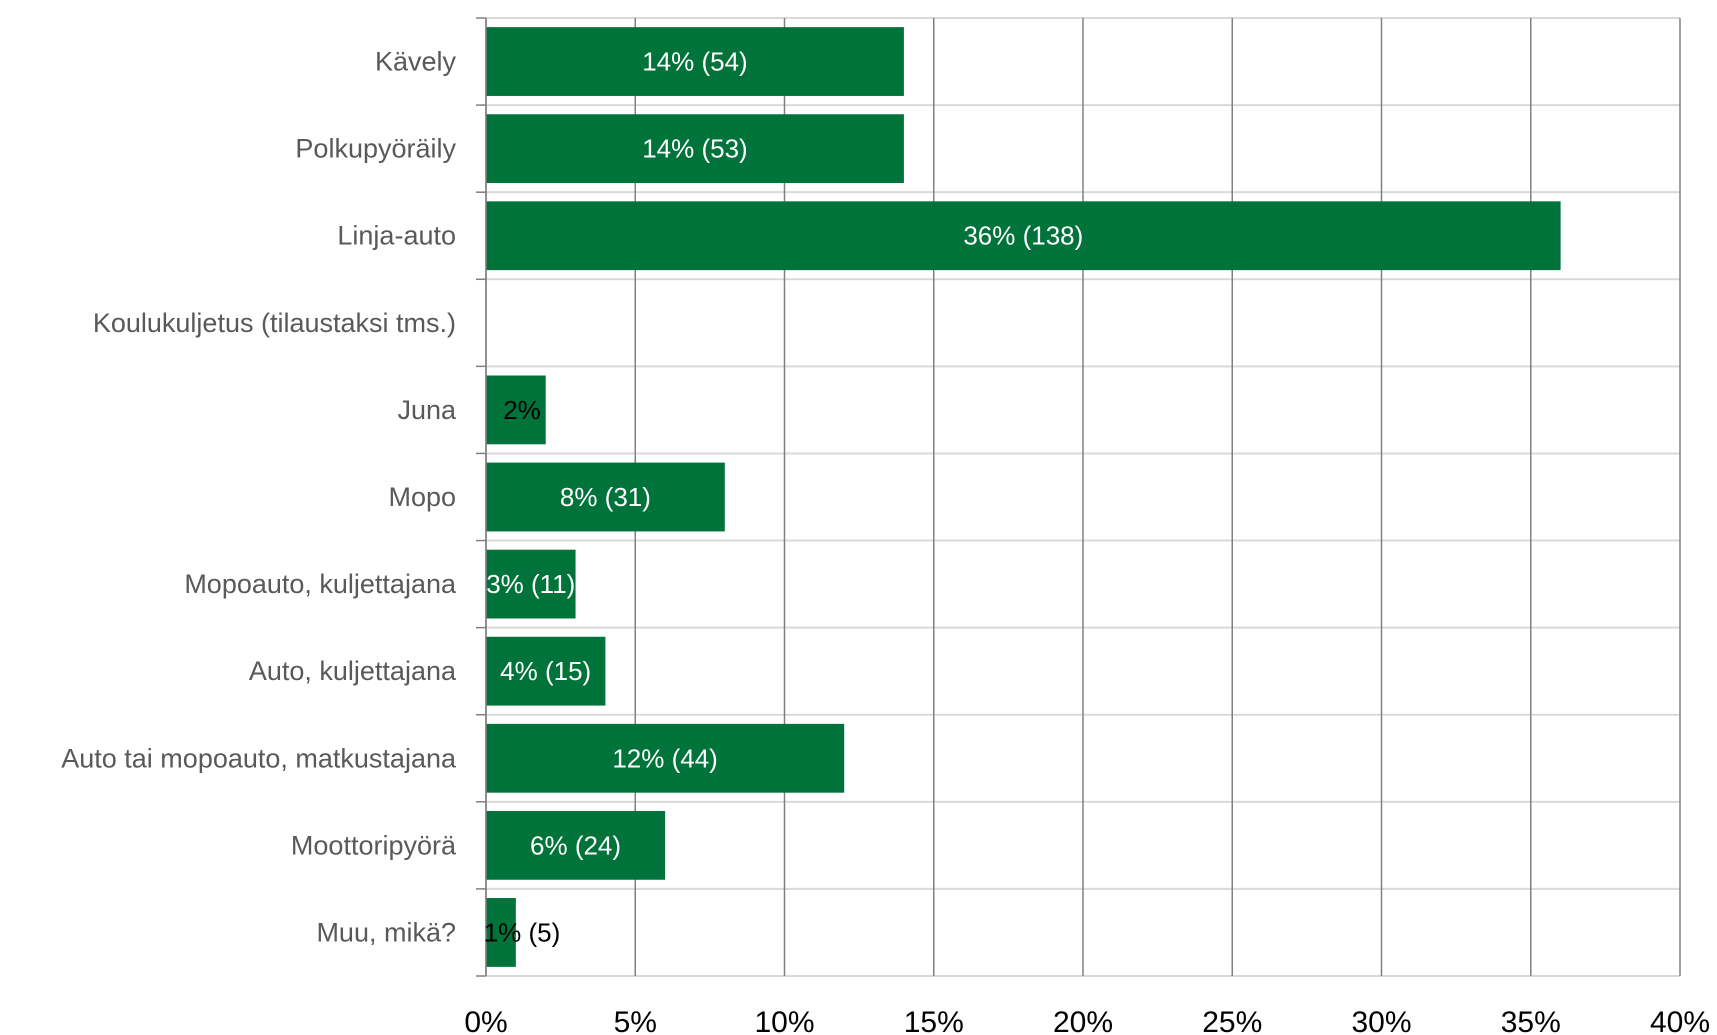 The height and width of the screenshot is (1035, 1717). I want to click on data-label: 1% (5), so click(522, 932).